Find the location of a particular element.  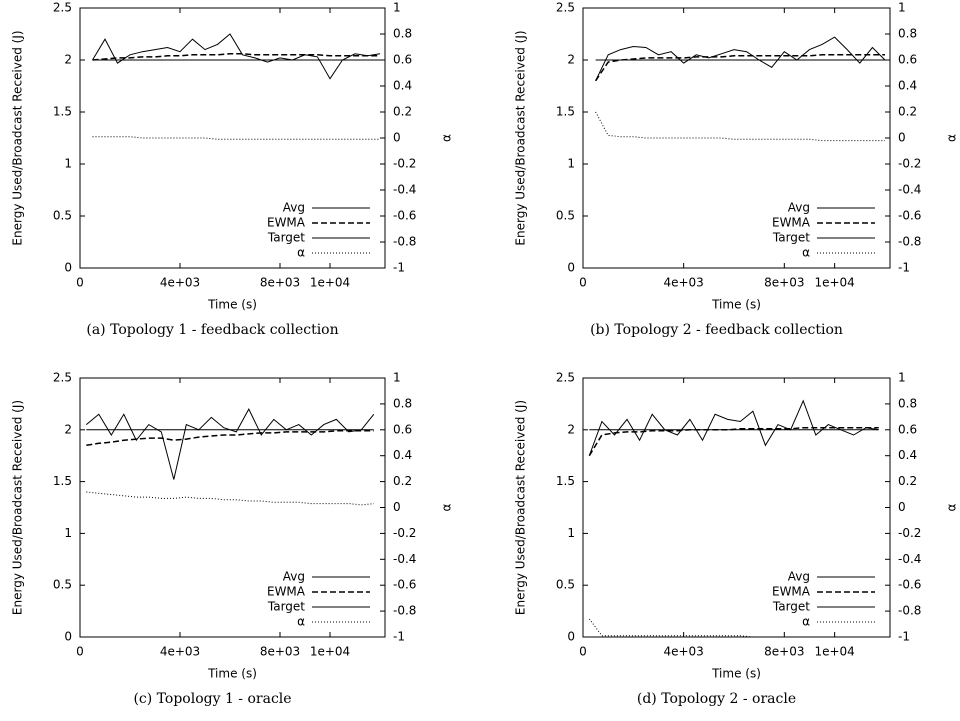

y-axis-label: Energy Used/Broadcast Received (J) is located at coordinates (18, 137).